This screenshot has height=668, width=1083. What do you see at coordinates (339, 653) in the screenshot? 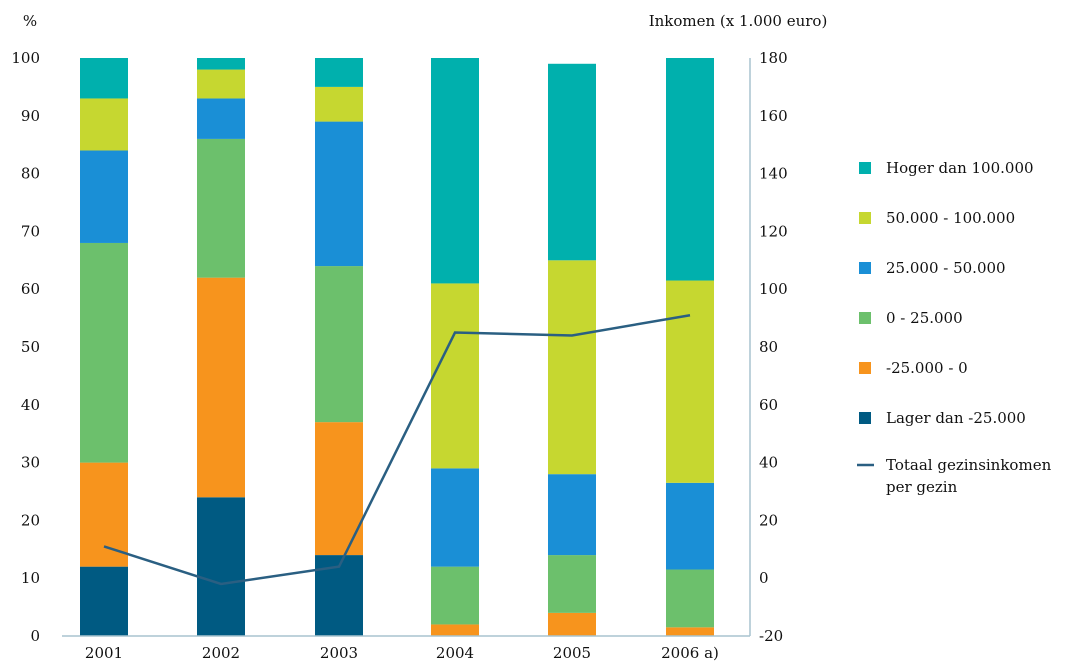
I see `x-tick-label: 2003` at bounding box center [339, 653].